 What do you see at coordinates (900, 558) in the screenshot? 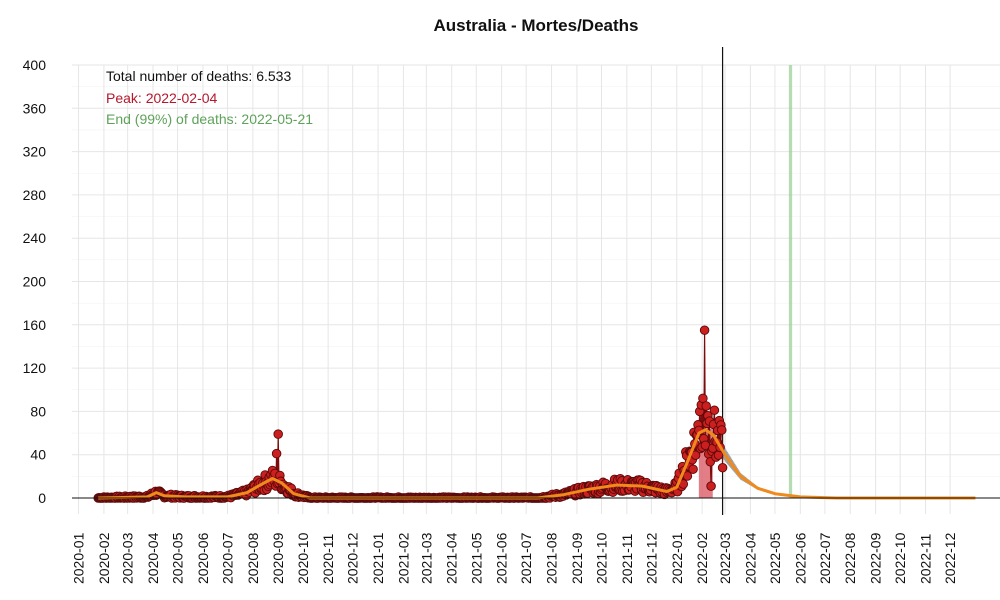
I see `x-tick-label: 2022-10` at bounding box center [900, 558].